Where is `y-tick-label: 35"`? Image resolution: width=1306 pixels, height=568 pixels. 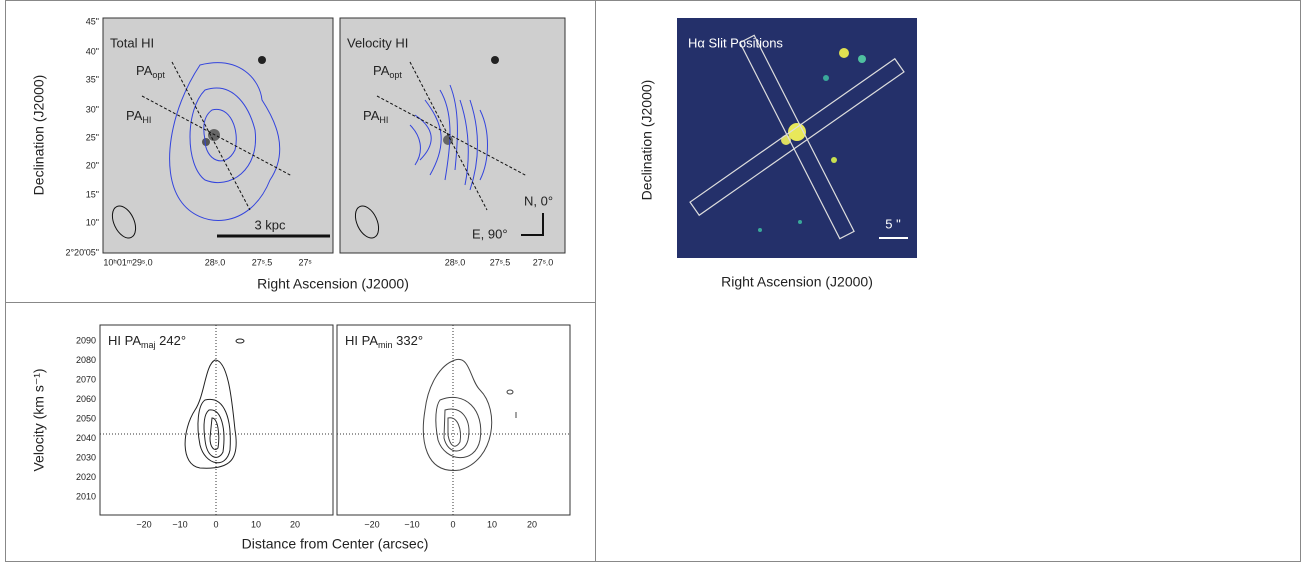
y-tick-label: 35" is located at coordinates (92, 79).